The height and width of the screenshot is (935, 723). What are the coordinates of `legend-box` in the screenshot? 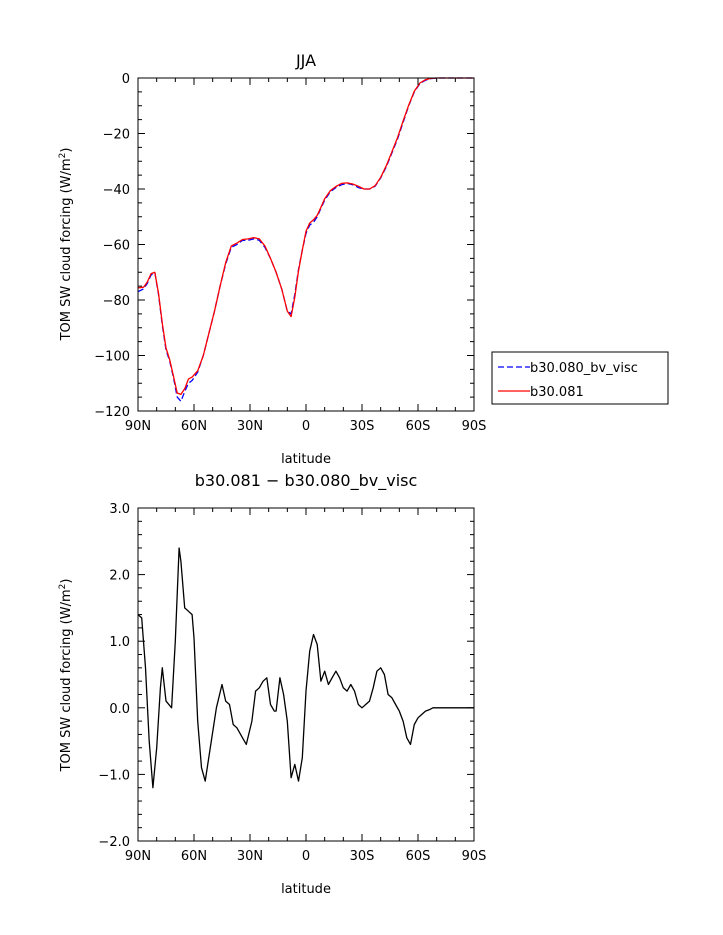 It's located at (580, 378).